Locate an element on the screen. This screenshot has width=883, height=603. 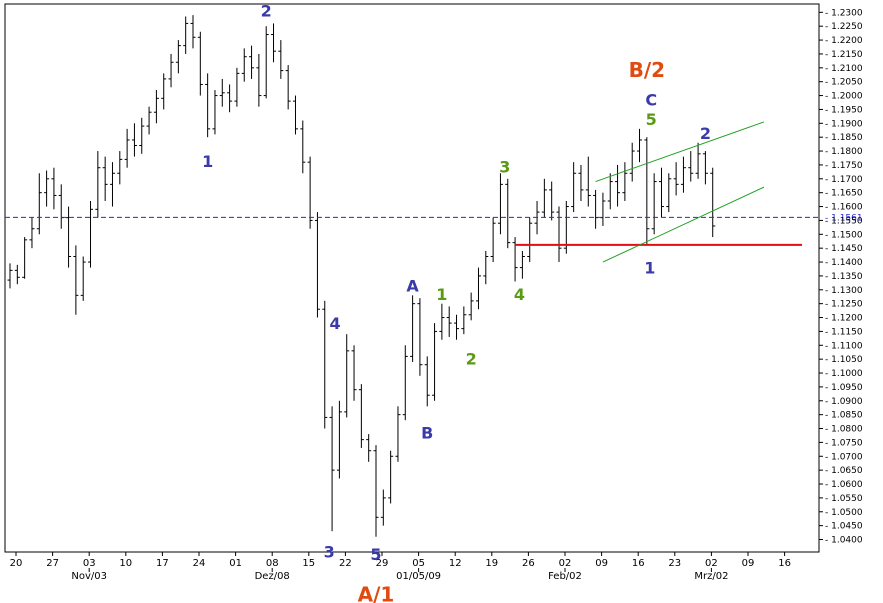
x-tick-label: 15 is located at coordinates (308, 563).